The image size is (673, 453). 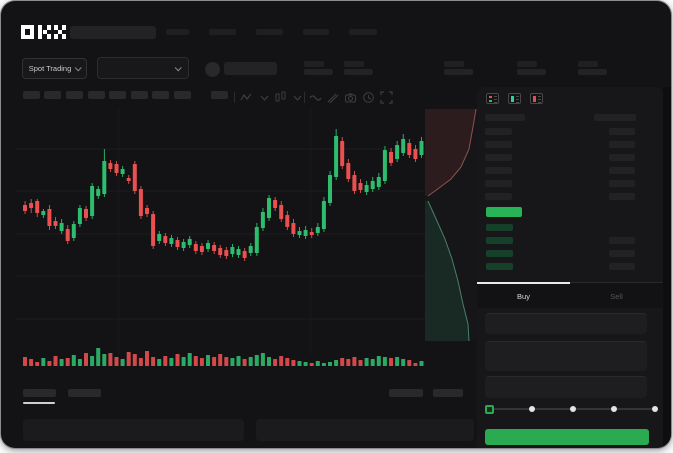 I want to click on slider-stop-selected, so click(x=489, y=409).